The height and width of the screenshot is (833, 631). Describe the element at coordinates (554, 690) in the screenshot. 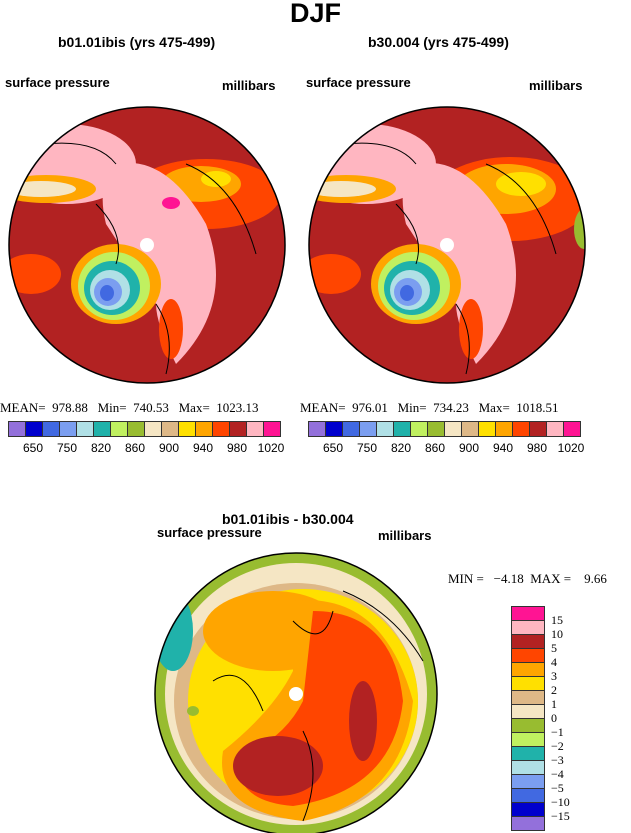

I see `colorbar-label: 2` at that location.